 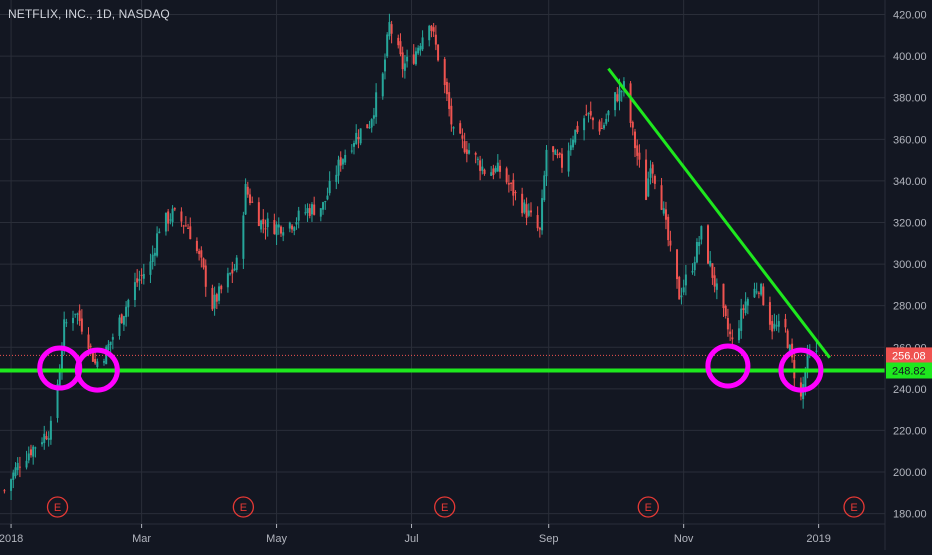 What do you see at coordinates (910, 307) in the screenshot?
I see `price-tick-label: 280.00` at bounding box center [910, 307].